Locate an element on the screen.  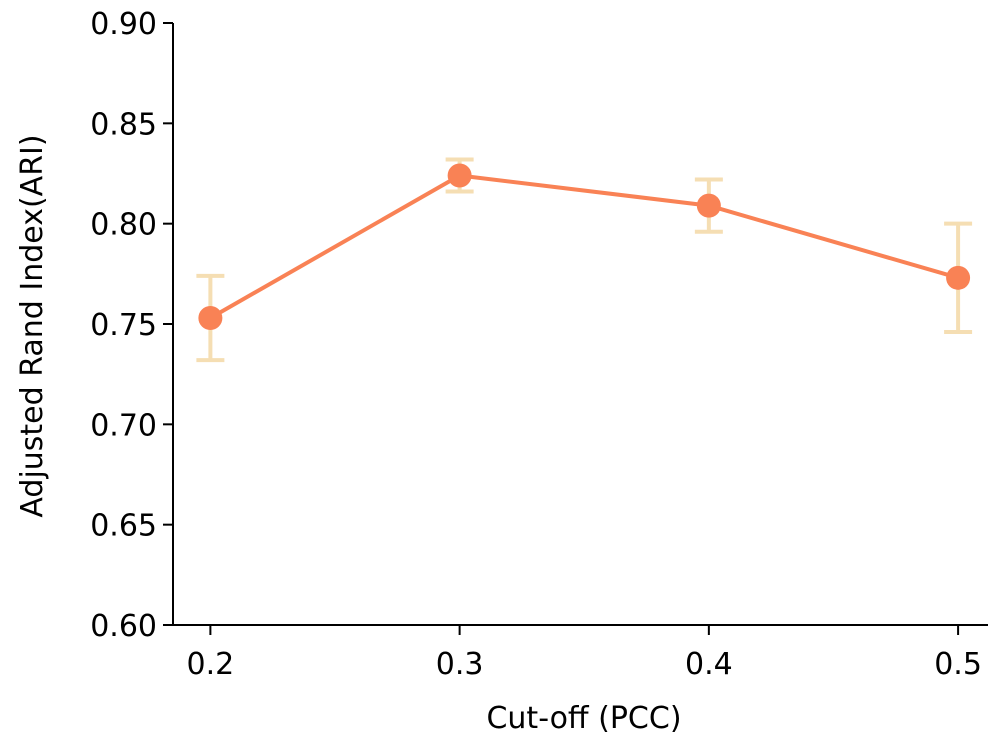
x-axis-label: Cut-off (PCC) is located at coordinates (583, 718).